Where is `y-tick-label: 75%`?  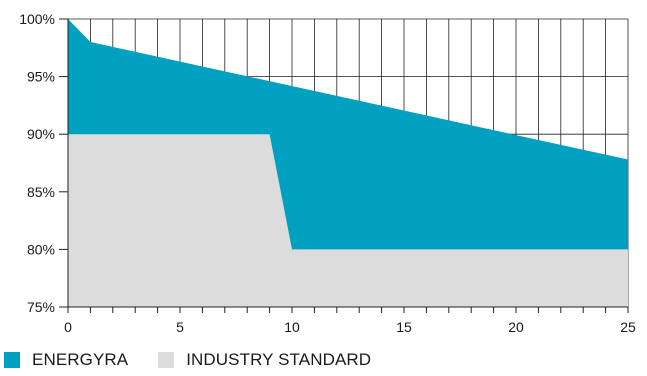
y-tick-label: 75% is located at coordinates (41, 307).